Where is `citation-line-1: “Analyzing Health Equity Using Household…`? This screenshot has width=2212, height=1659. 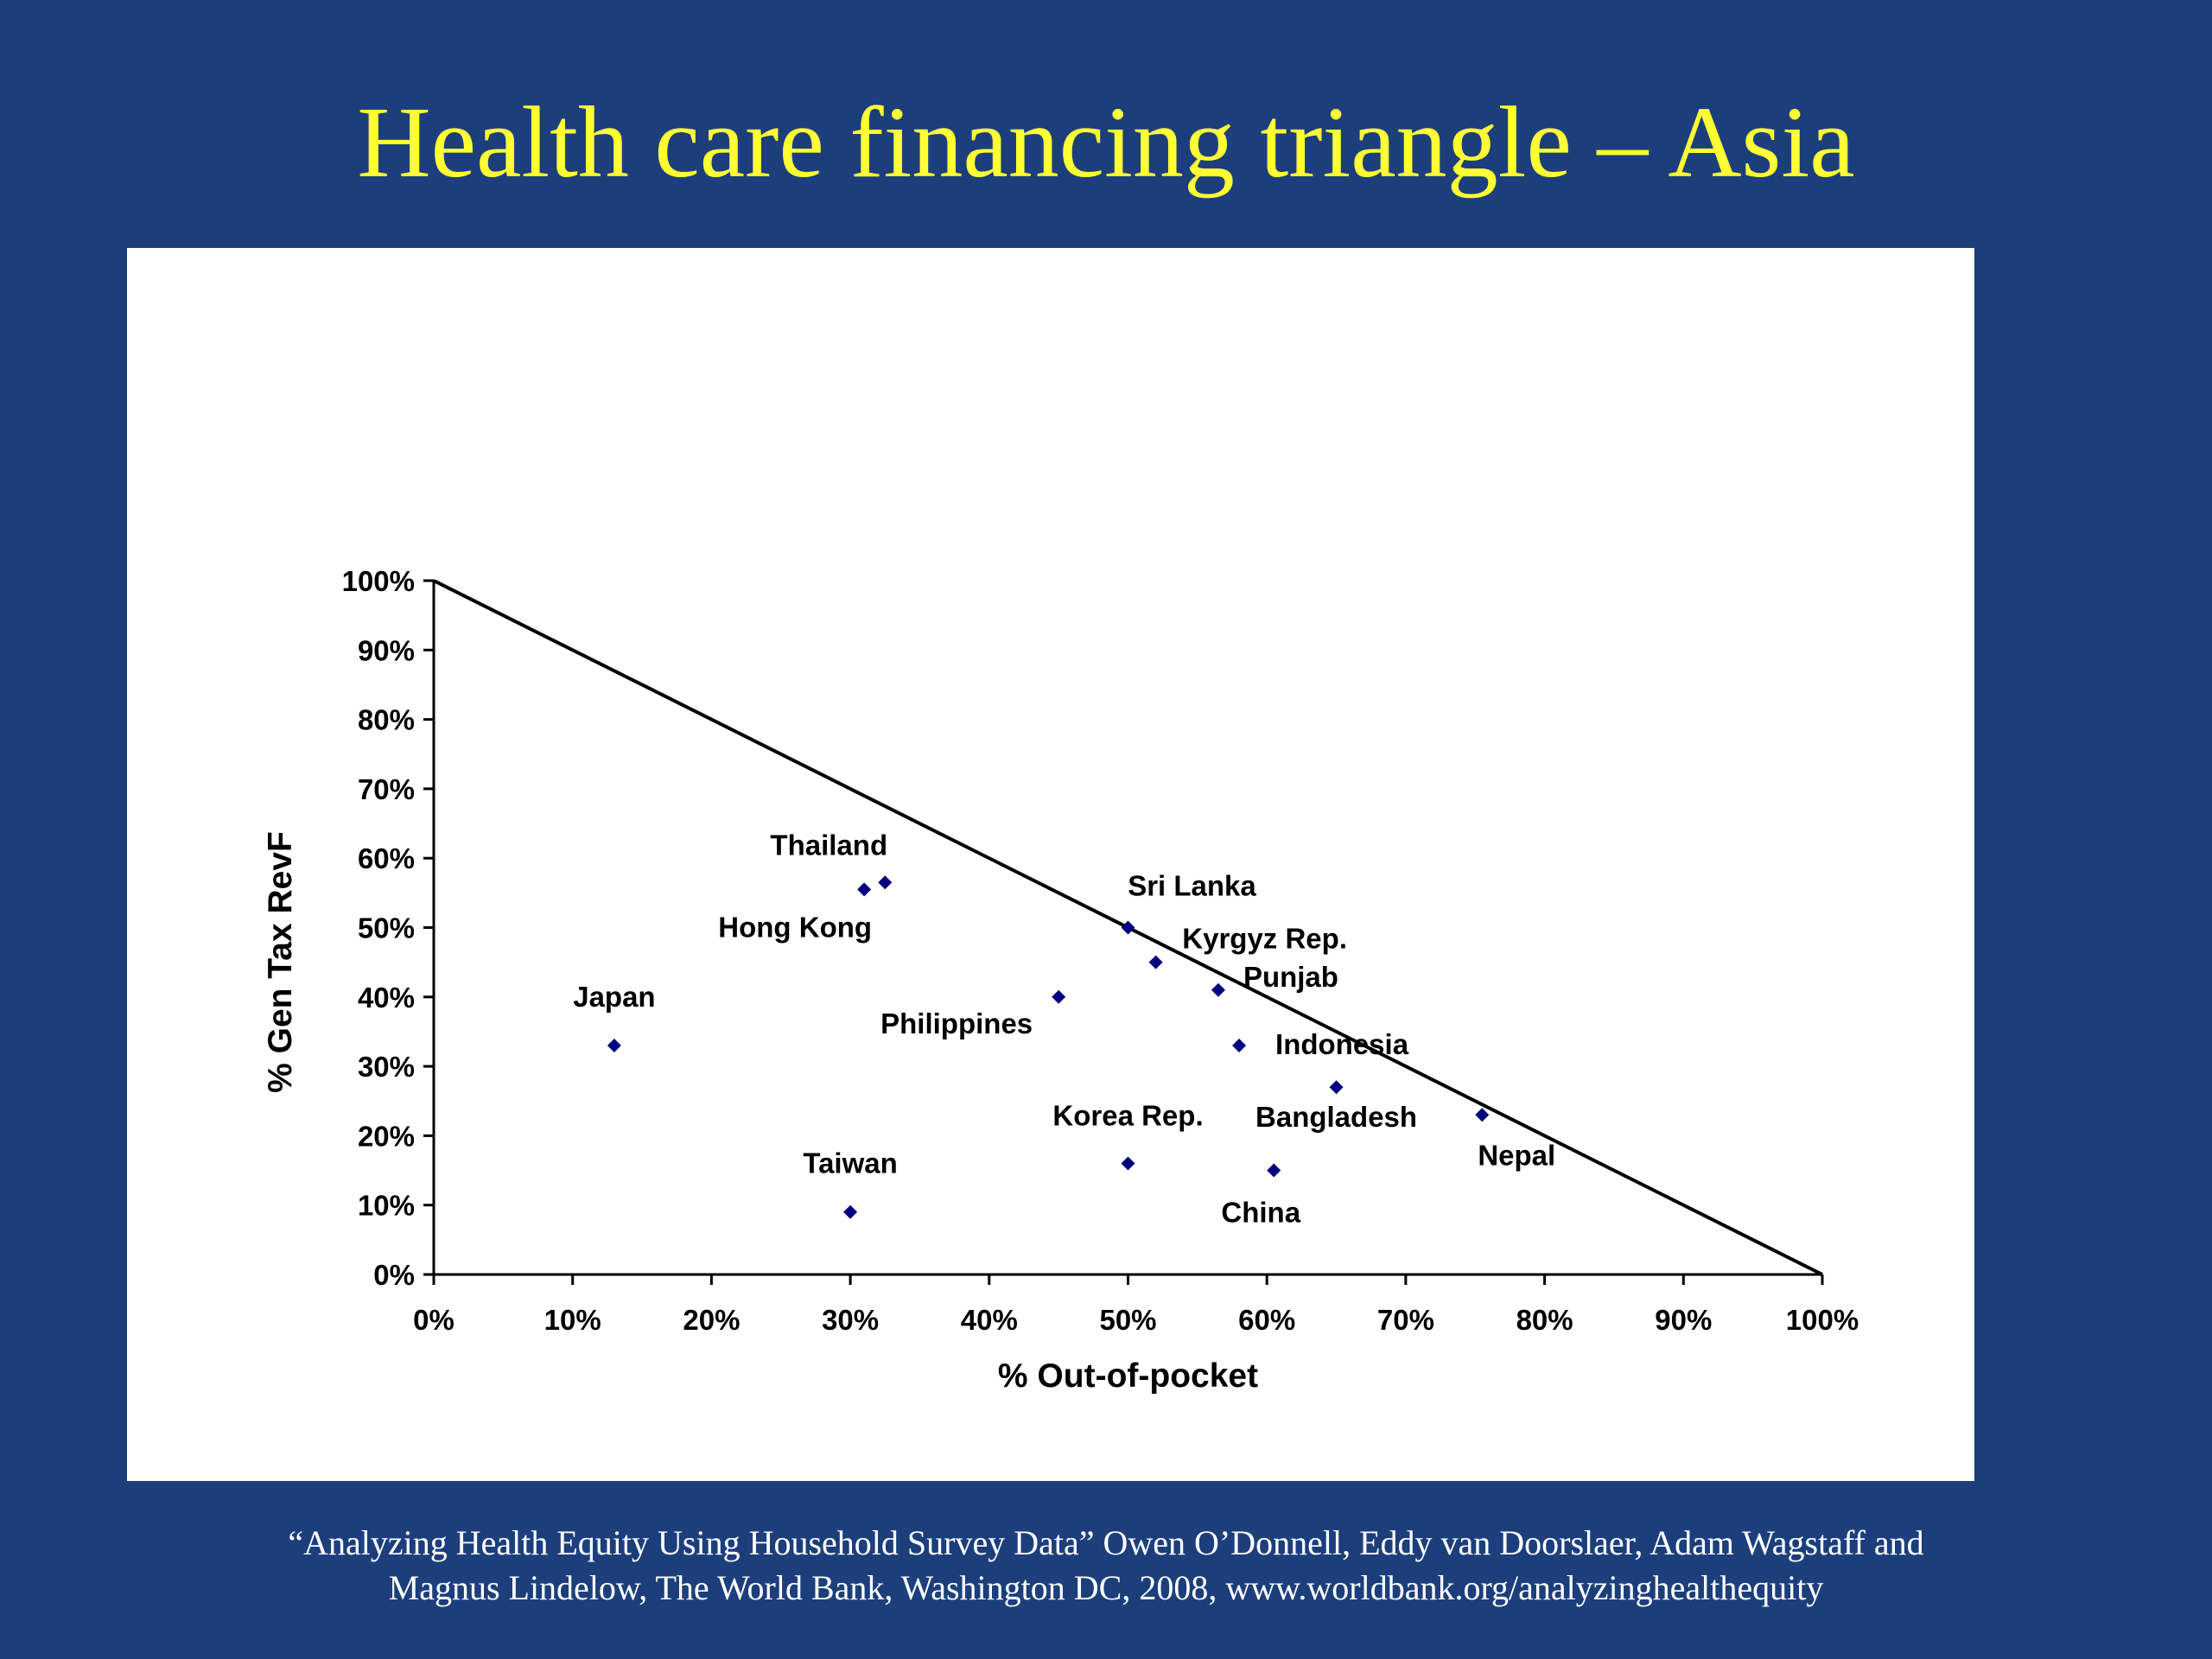 citation-line-1: “Analyzing Health Equity Using Household… is located at coordinates (1106, 1542).